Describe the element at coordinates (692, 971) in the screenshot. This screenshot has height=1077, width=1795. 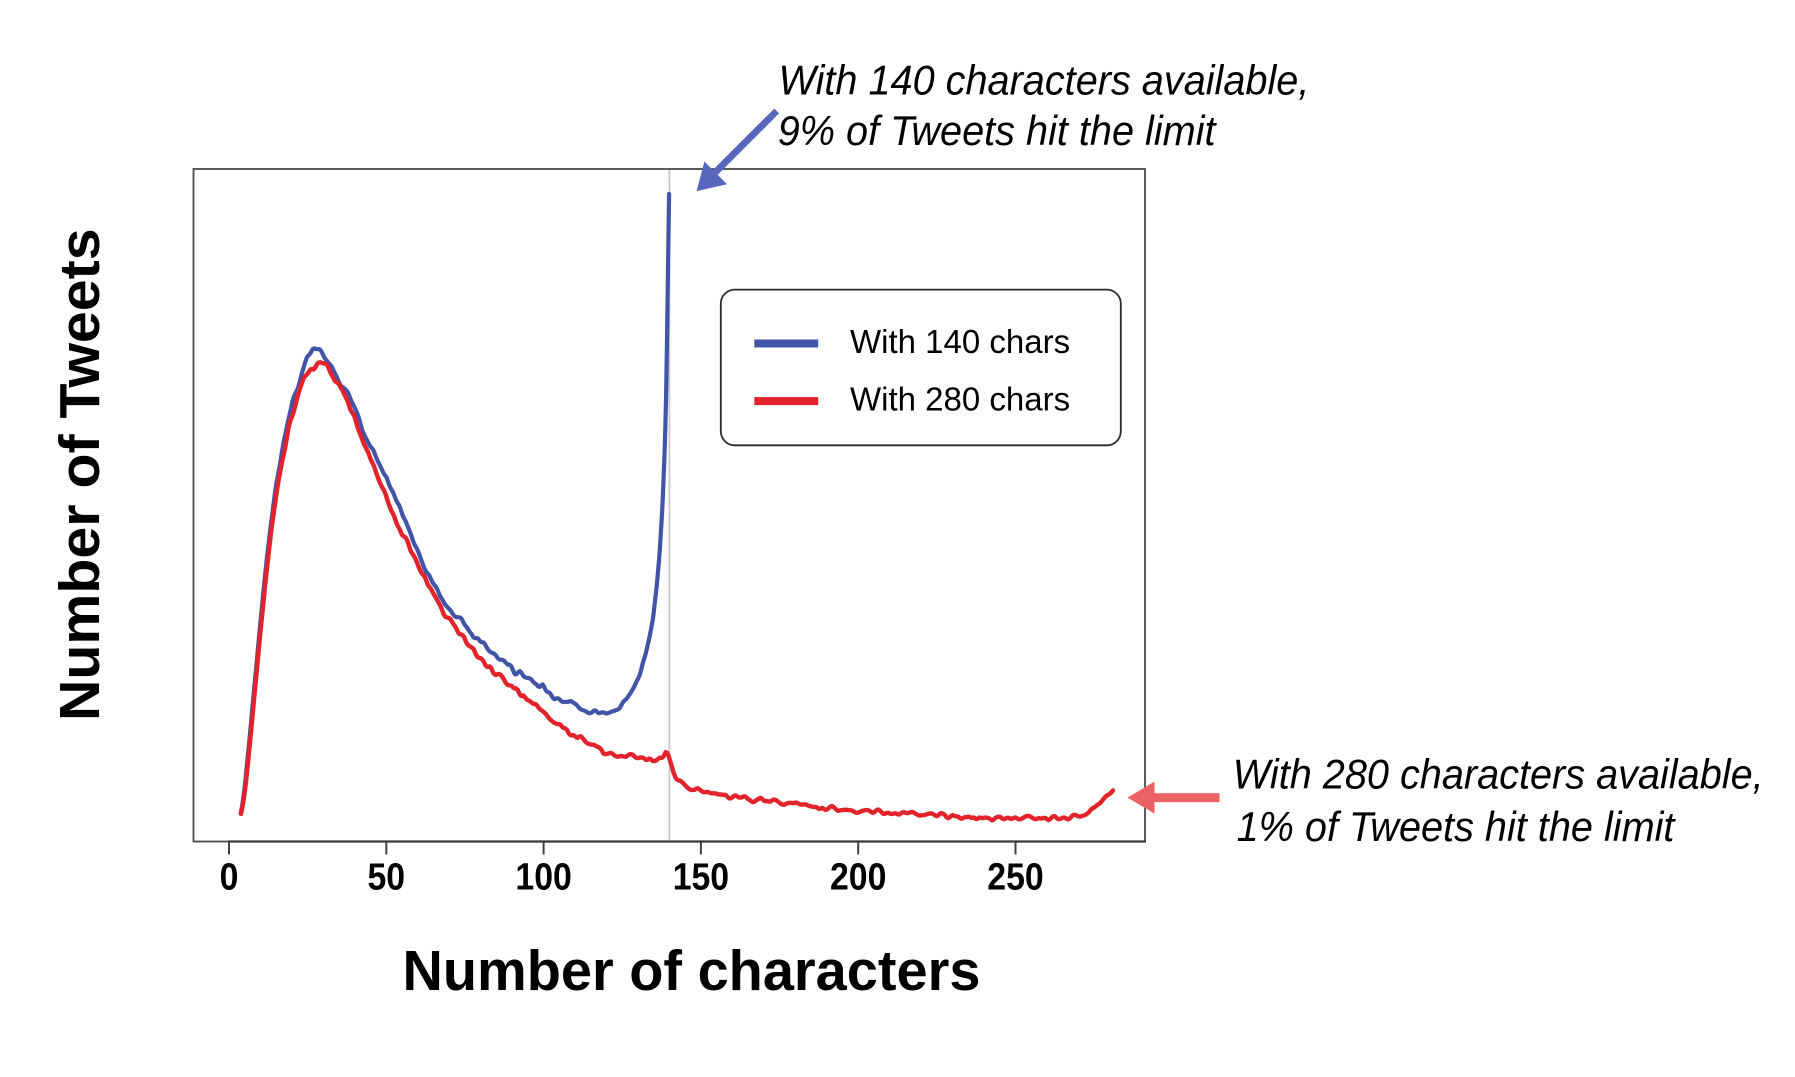
I see `svg-text: Number of characters` at that location.